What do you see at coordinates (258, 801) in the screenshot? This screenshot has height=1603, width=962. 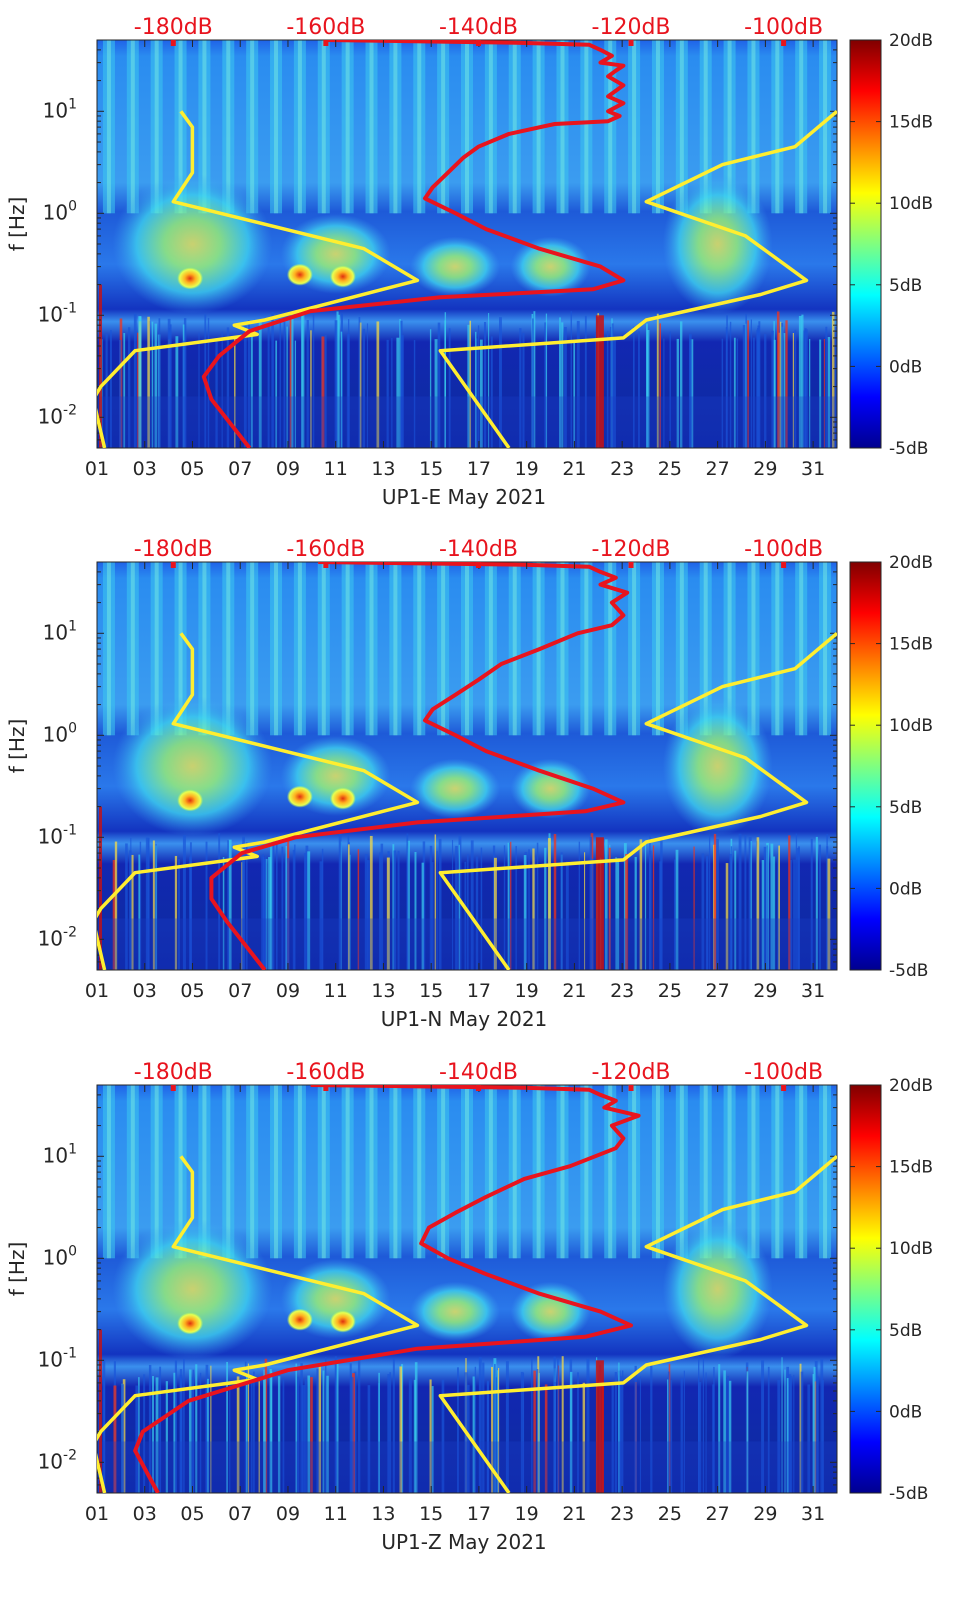 I see `low-noise-model-curve` at bounding box center [258, 801].